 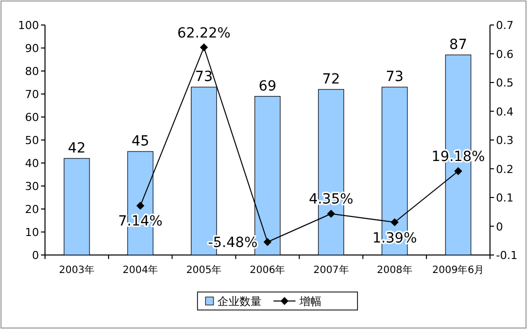 I want to click on data-label: 69, so click(x=267, y=86).